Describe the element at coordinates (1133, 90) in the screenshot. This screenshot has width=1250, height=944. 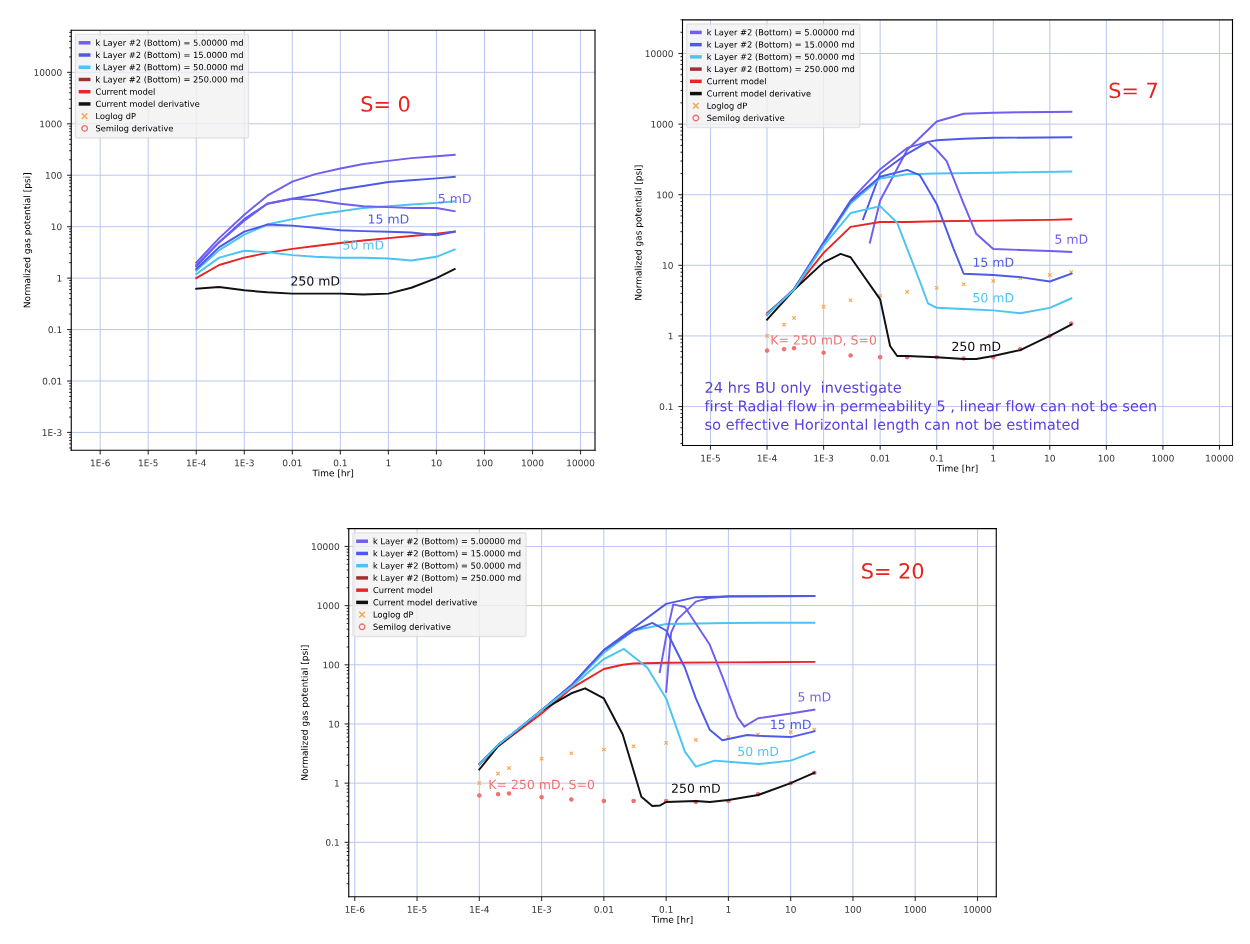
I see `text: S= 7` at that location.